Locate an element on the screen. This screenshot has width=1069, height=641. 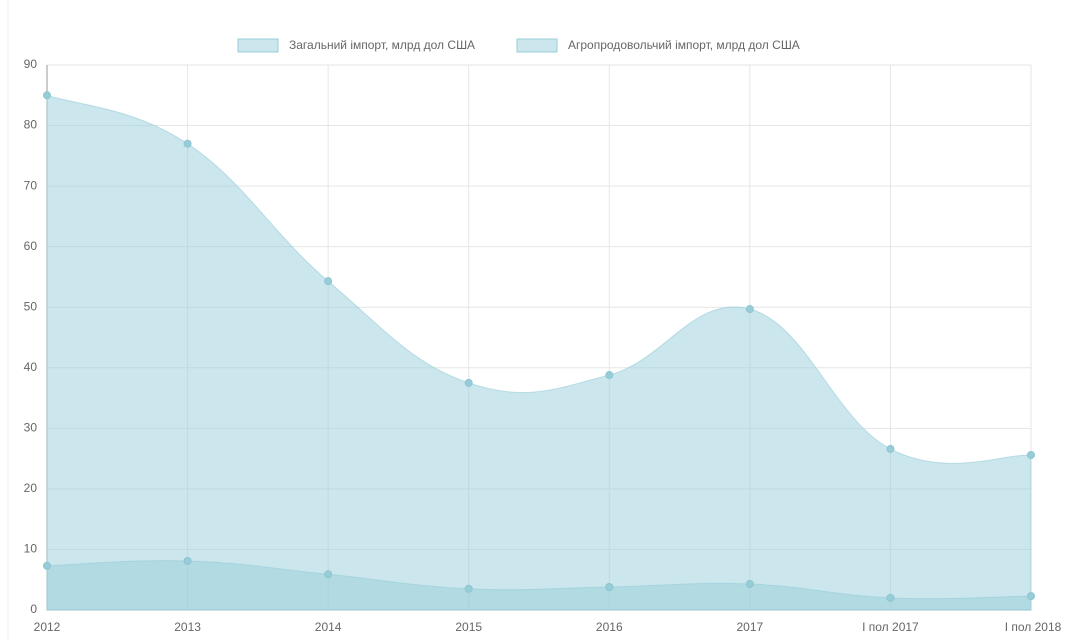
x-tick-label: 2015 is located at coordinates (468, 627).